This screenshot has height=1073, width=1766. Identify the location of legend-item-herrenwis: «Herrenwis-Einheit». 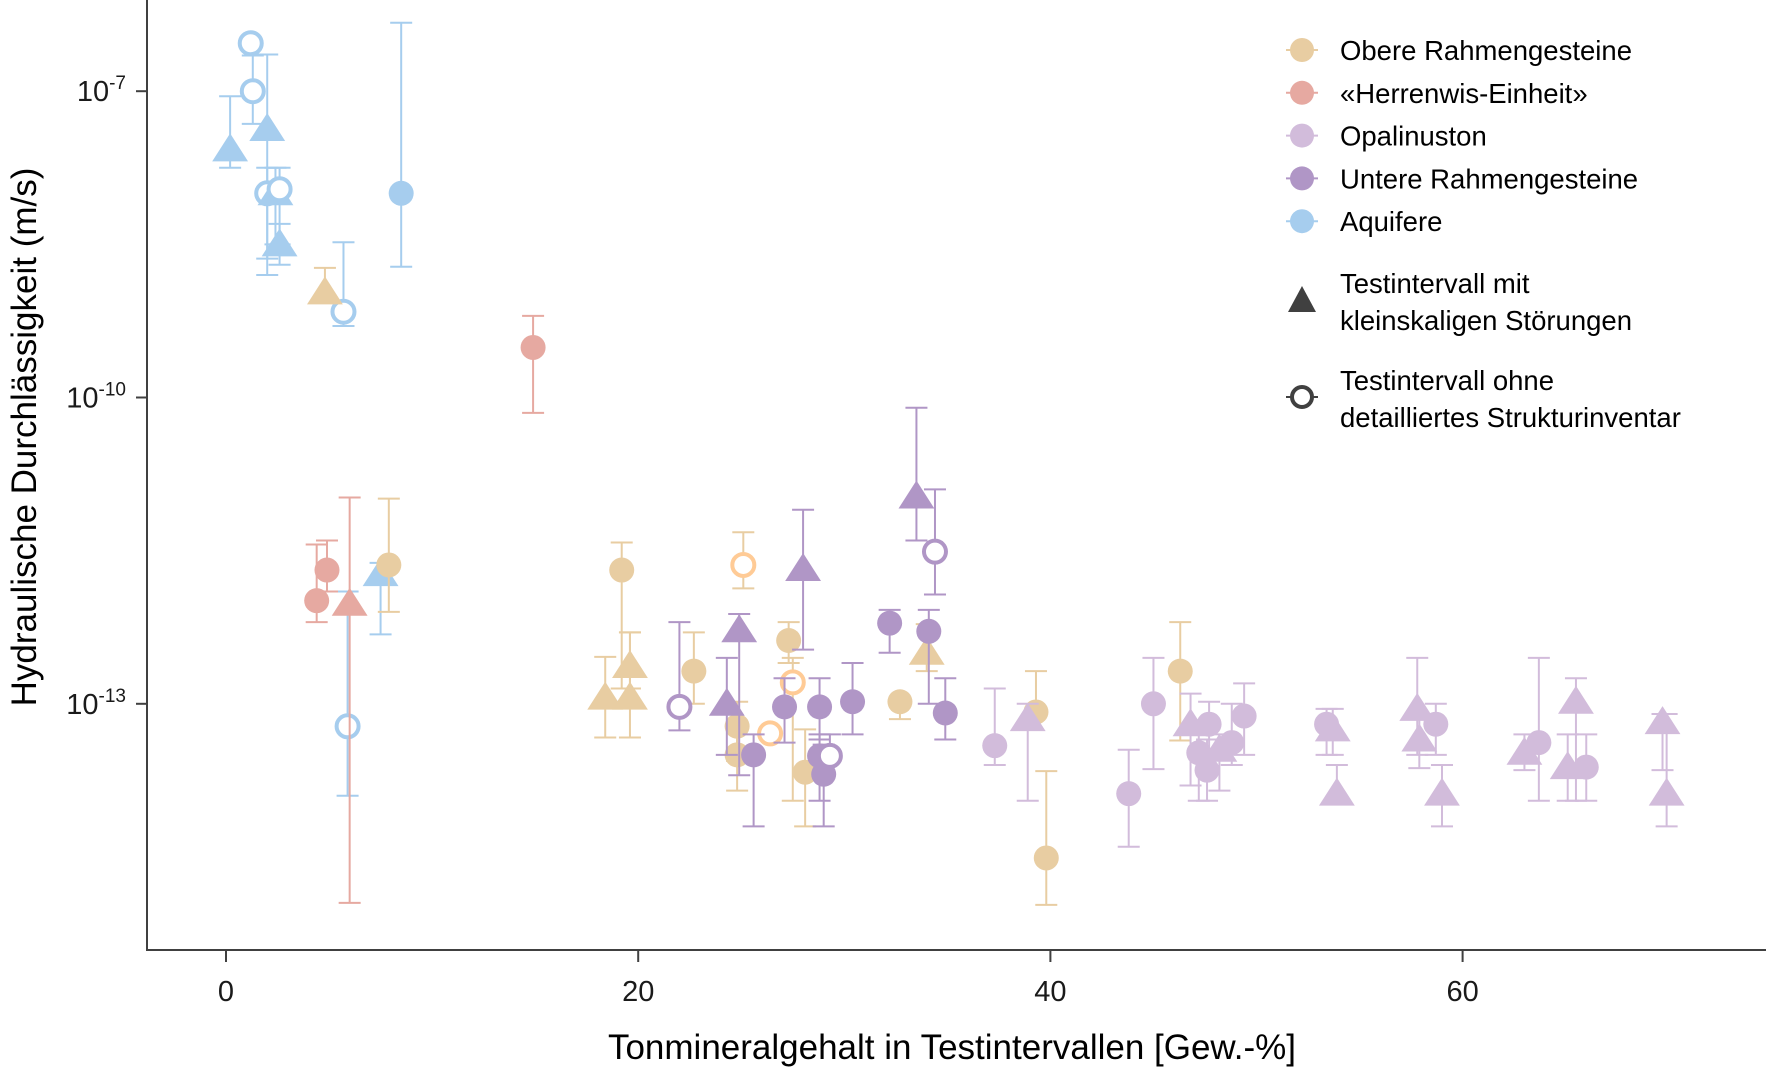
(1437, 93).